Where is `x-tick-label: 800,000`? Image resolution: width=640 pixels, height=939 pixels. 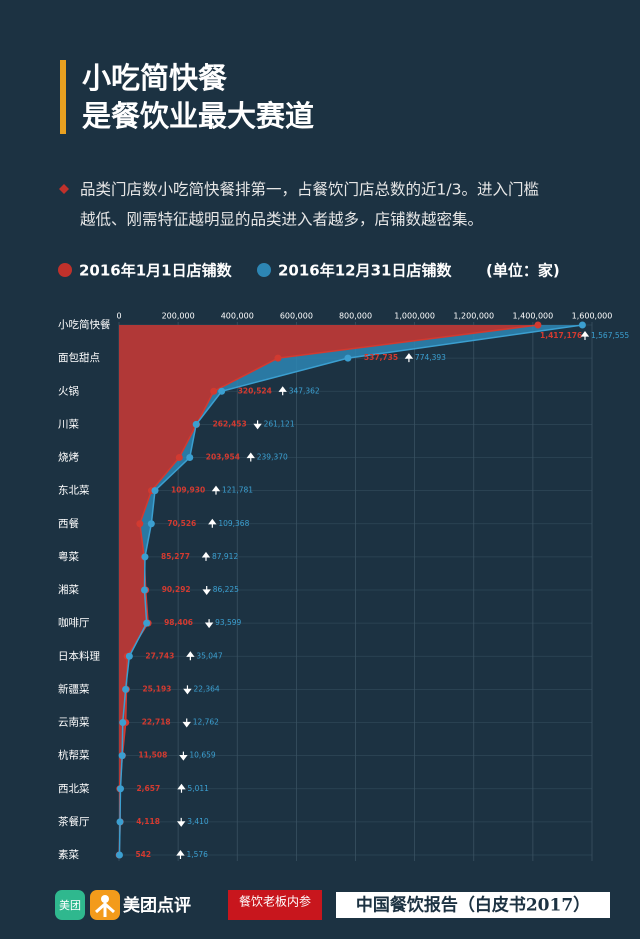
x-tick-label: 800,000 is located at coordinates (355, 316).